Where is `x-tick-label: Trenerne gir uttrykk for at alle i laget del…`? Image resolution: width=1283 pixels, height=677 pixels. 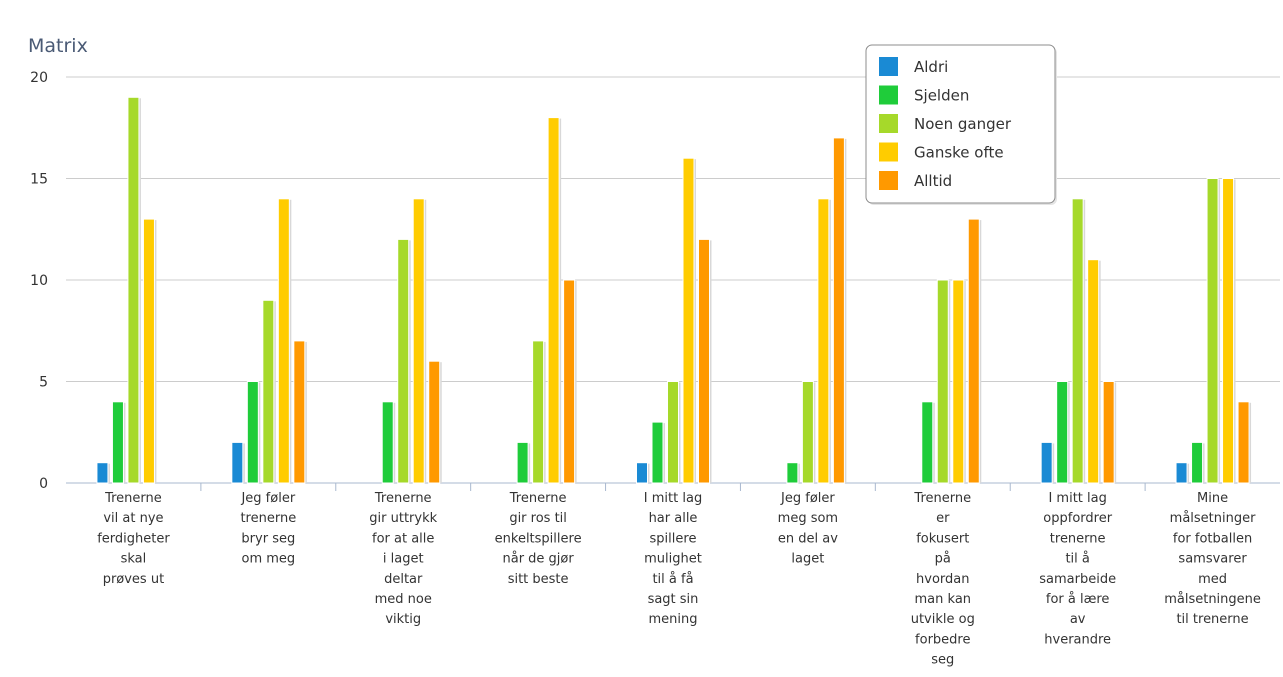 x-tick-label: Trenerne gir uttrykk for at alle i laget del… is located at coordinates (403, 559).